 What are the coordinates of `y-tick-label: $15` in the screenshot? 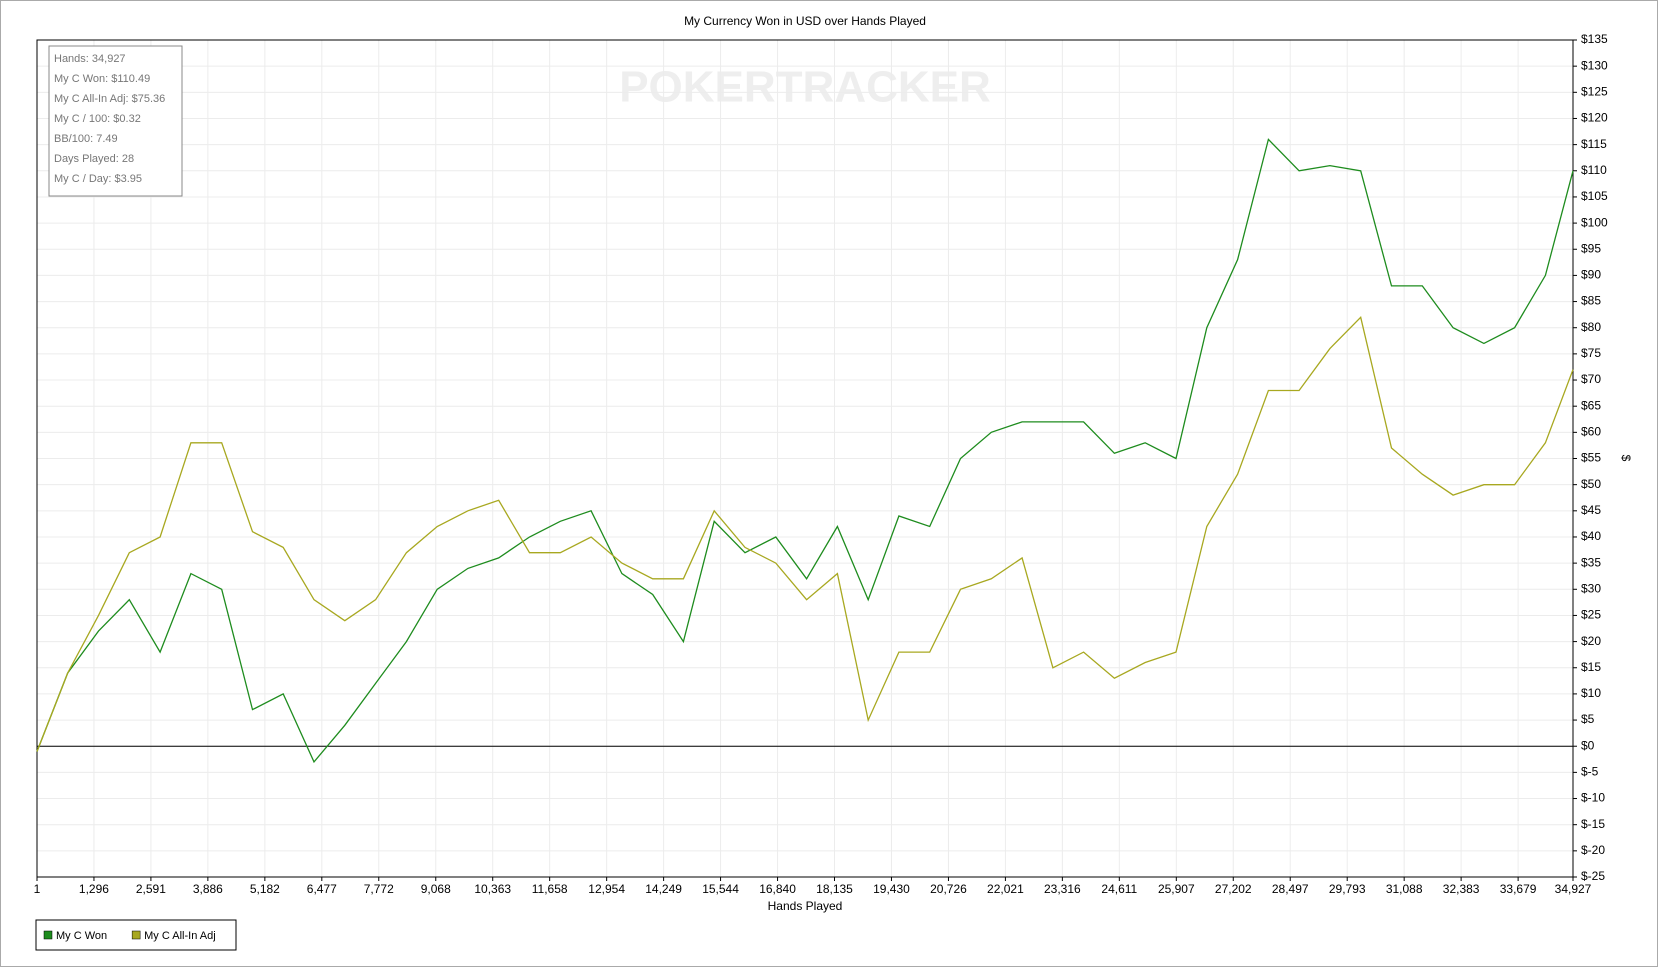 It's located at (1591, 667).